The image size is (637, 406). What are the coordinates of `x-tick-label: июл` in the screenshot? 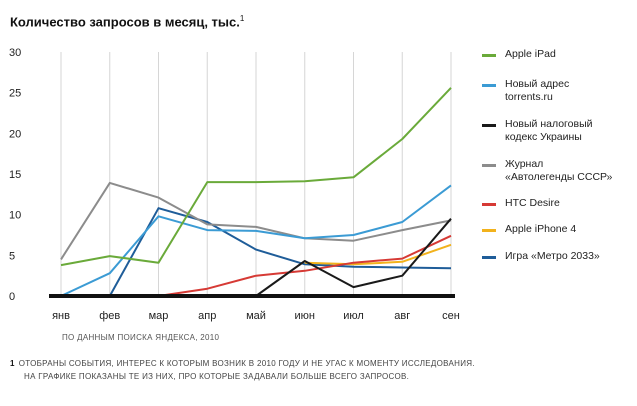 It's located at (353, 316).